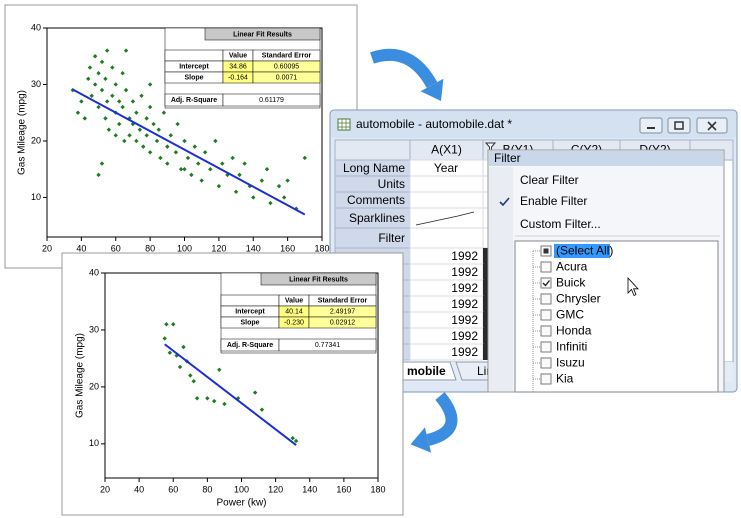 The width and height of the screenshot is (741, 518). Describe the element at coordinates (391, 238) in the screenshot. I see `row-label: Filter` at that location.